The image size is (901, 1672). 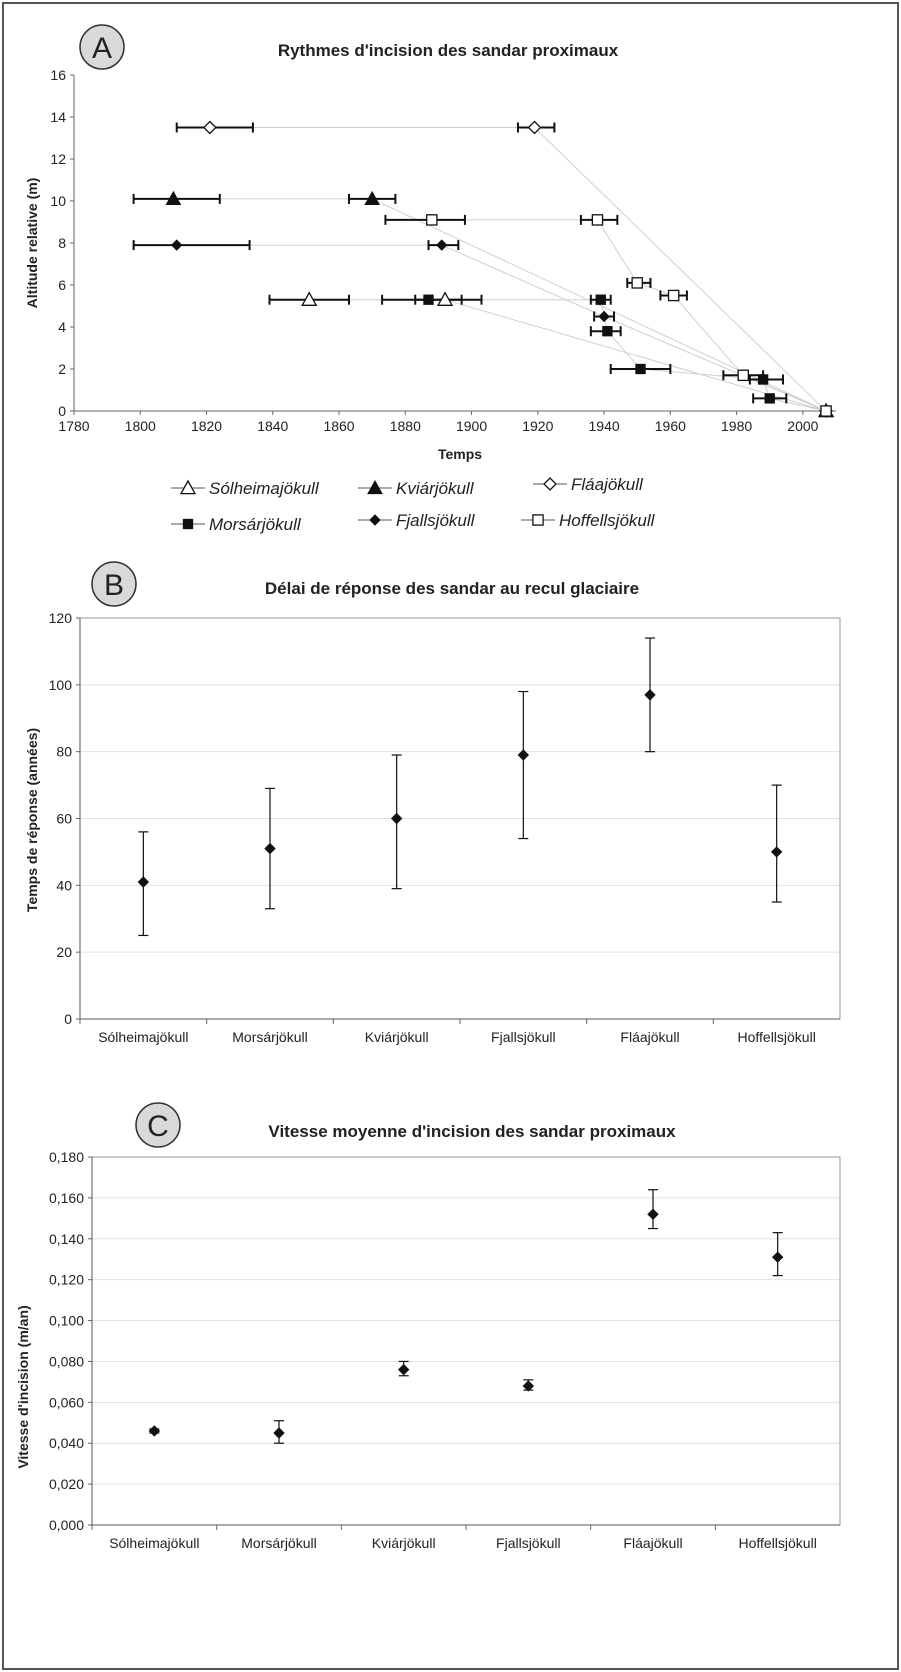 I want to click on panel-c-y-tick-label: 0,020, so click(x=66, y=1484).